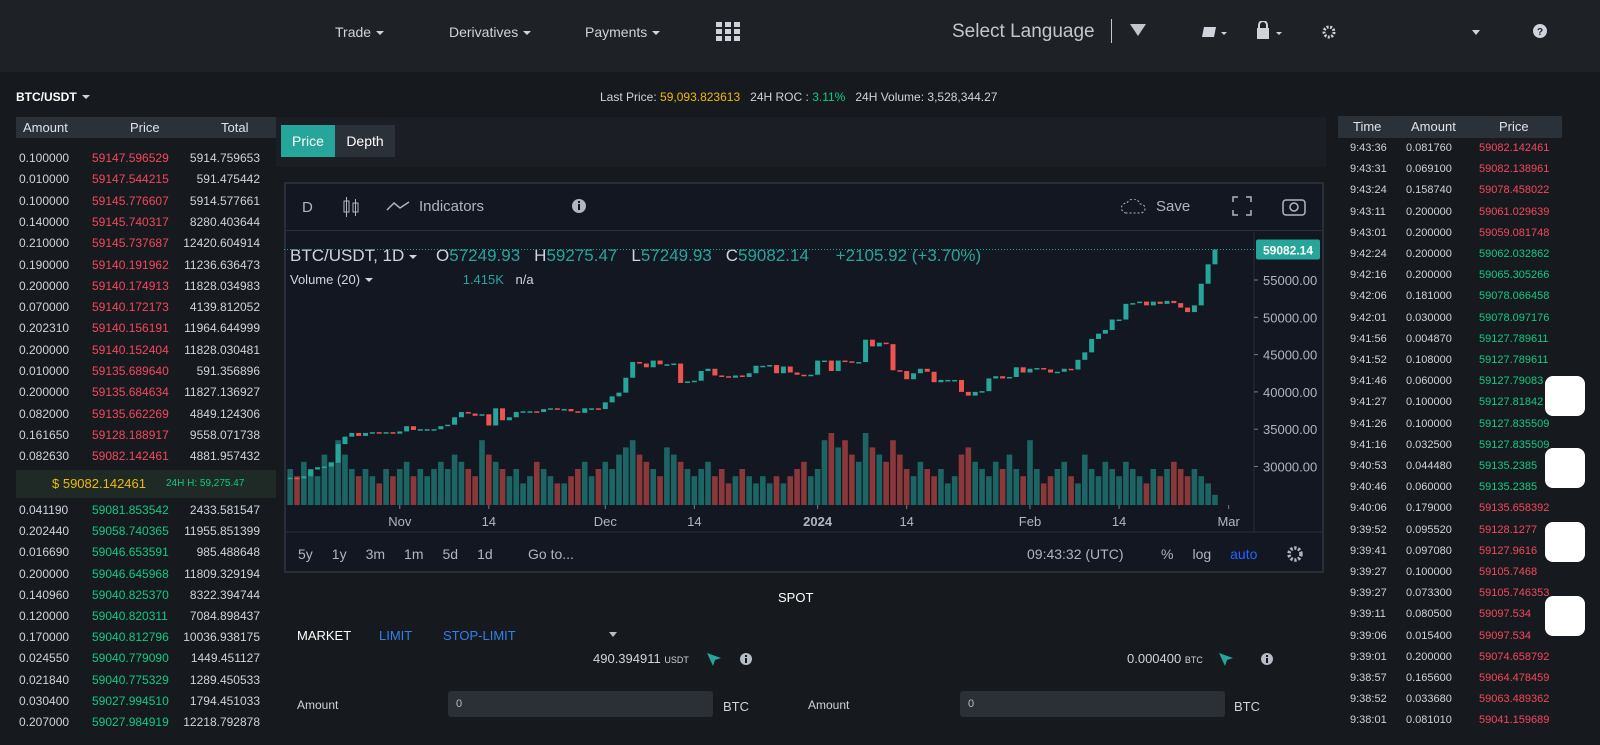  I want to click on chat-widget, so click(1565, 468).